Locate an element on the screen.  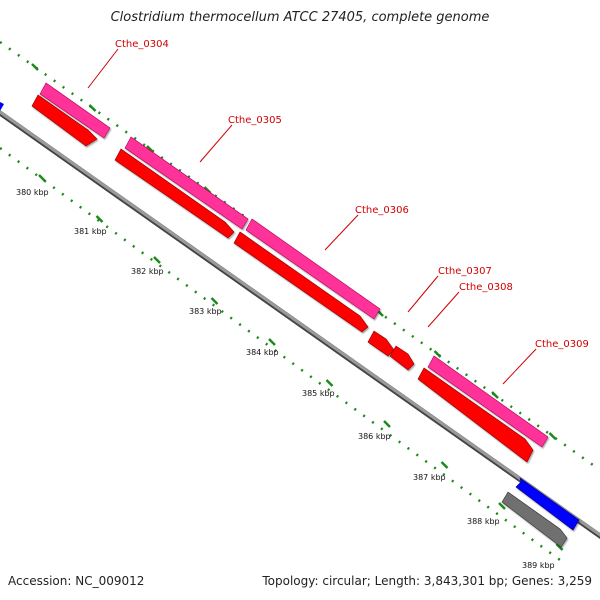
tick-label: 388 kbp is located at coordinates (483, 521).